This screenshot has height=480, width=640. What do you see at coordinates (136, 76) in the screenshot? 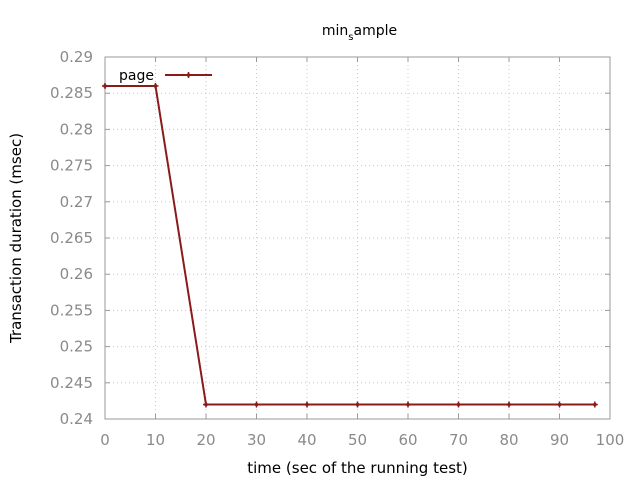
I see `legend-label-page: page` at bounding box center [136, 76].